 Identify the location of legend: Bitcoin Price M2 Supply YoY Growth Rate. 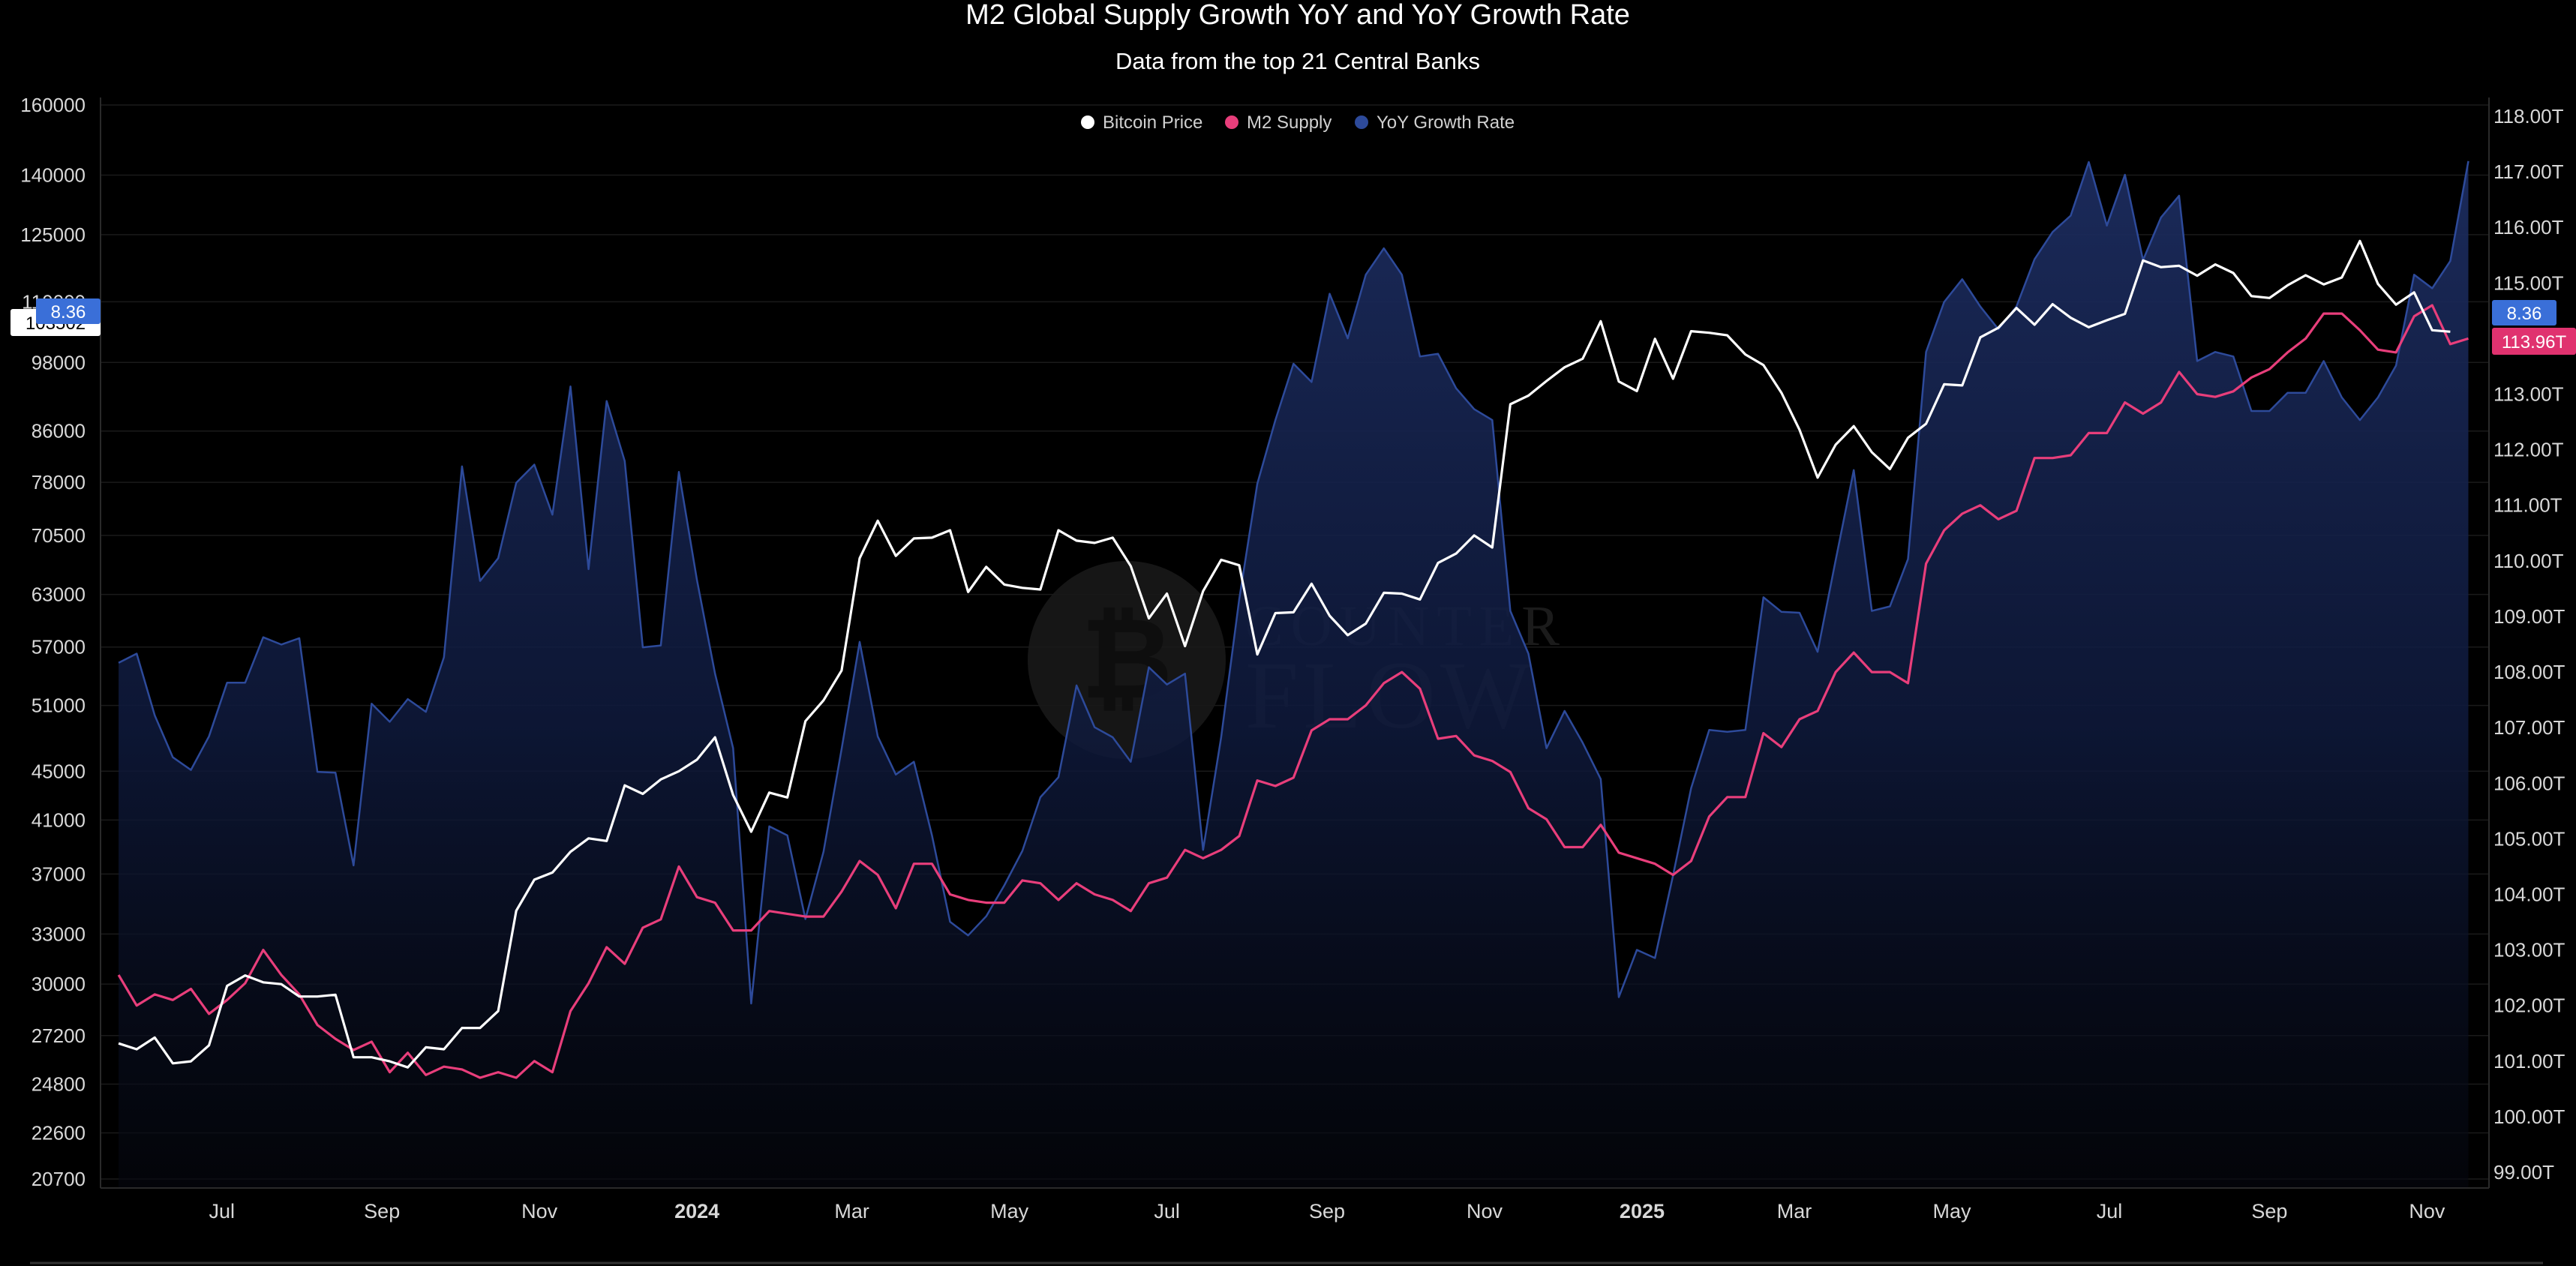
(1298, 122).